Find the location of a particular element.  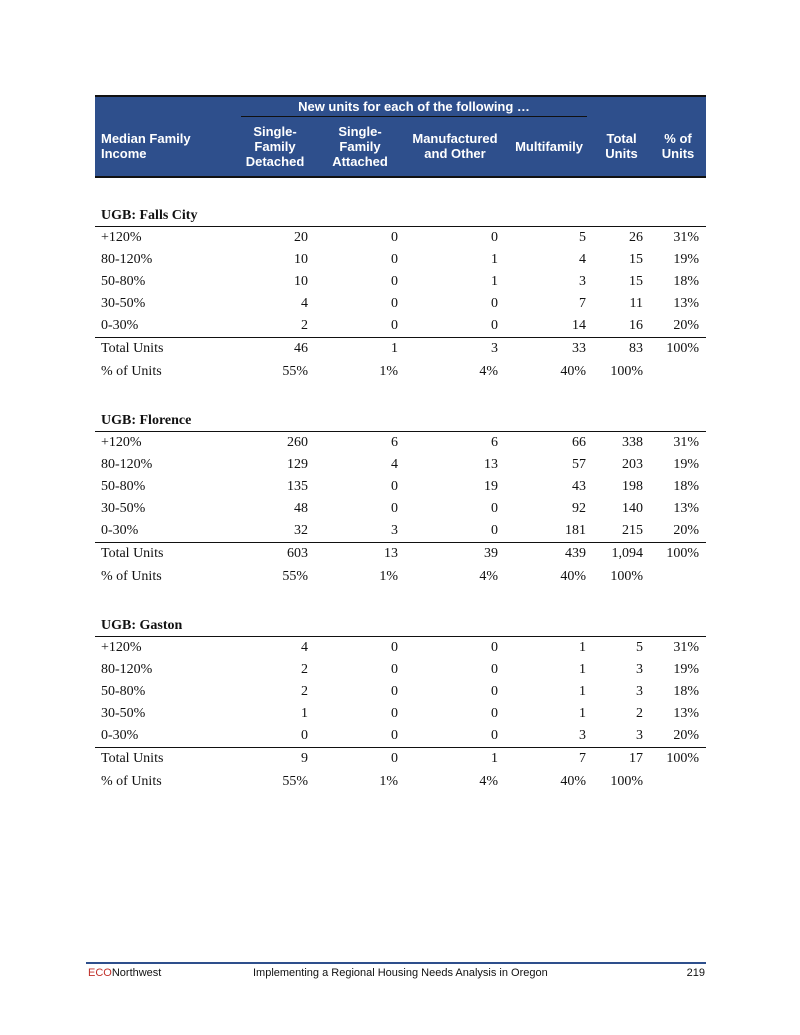

cell-value: 31% is located at coordinates (686, 442).